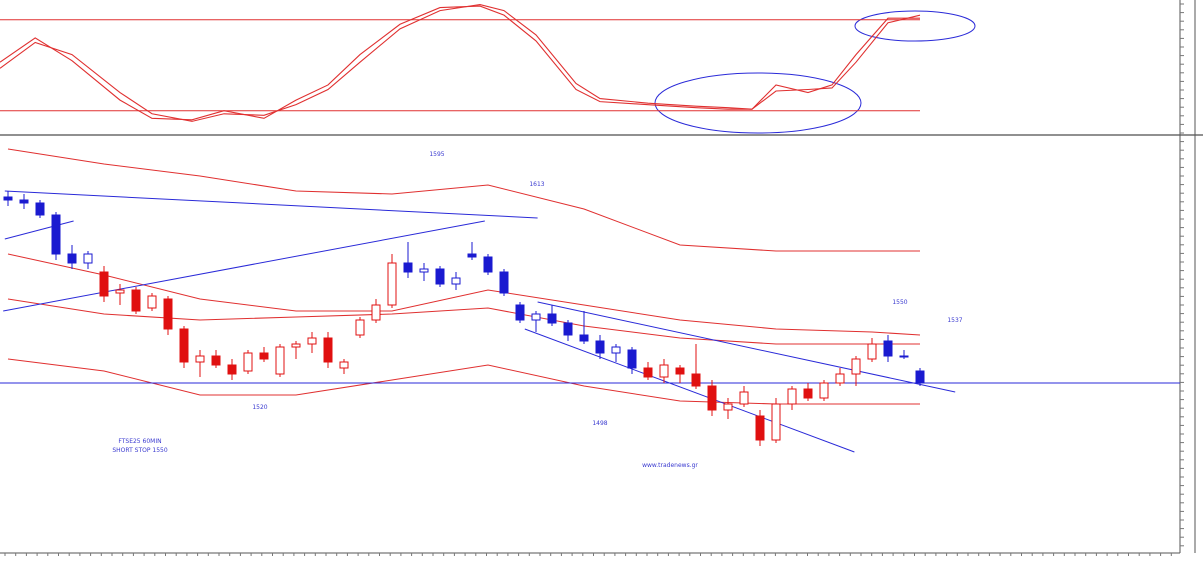  Describe the element at coordinates (599, 423) in the screenshot. I see `annotation: 1498` at that location.